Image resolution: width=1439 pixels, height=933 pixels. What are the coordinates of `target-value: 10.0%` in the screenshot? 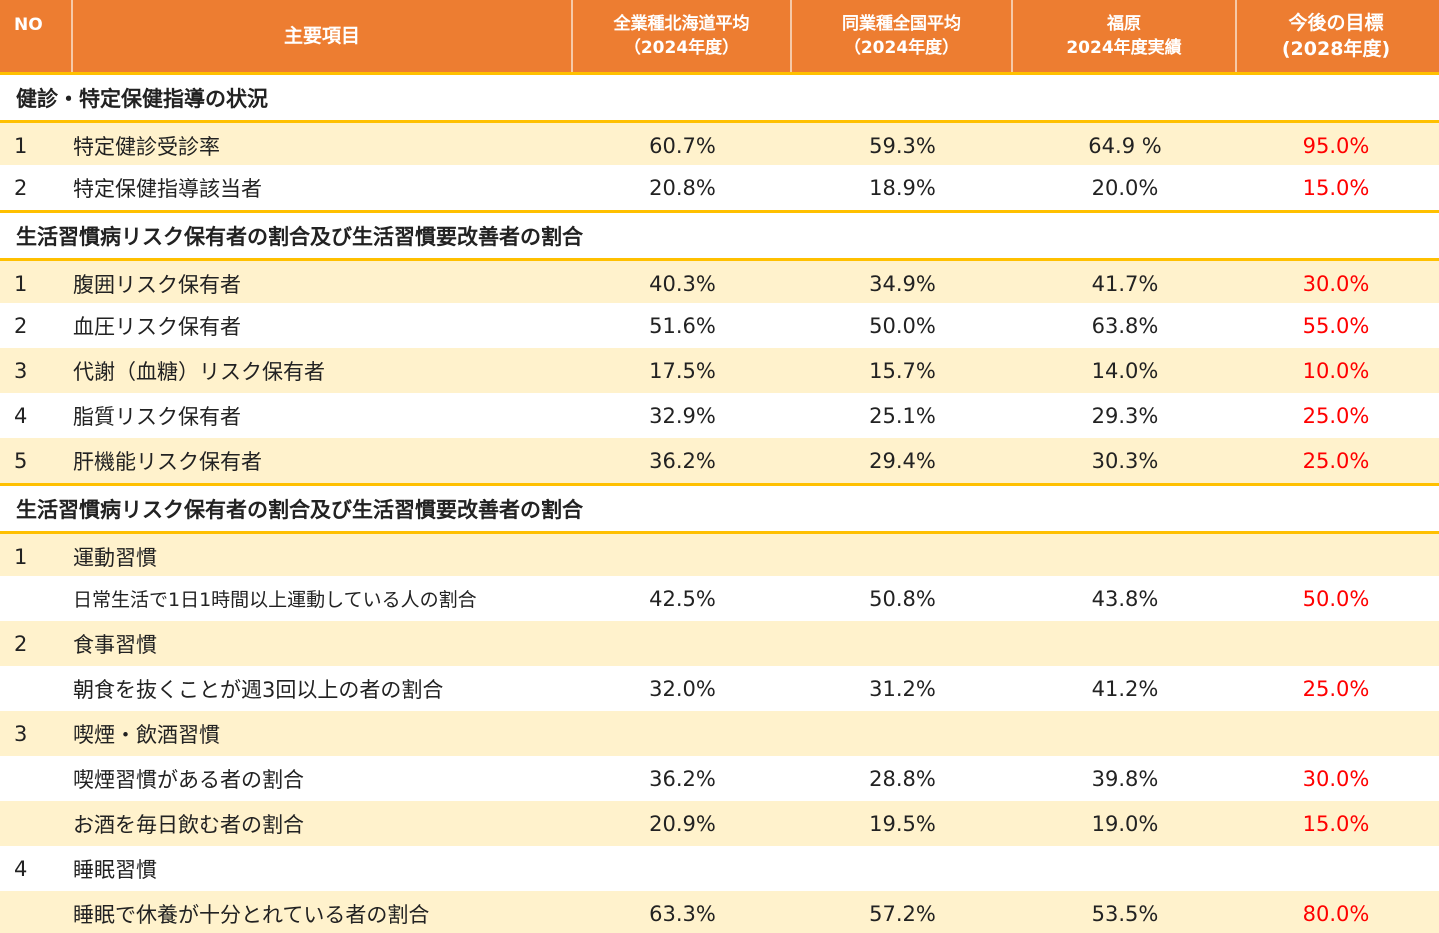 It's located at (1336, 370).